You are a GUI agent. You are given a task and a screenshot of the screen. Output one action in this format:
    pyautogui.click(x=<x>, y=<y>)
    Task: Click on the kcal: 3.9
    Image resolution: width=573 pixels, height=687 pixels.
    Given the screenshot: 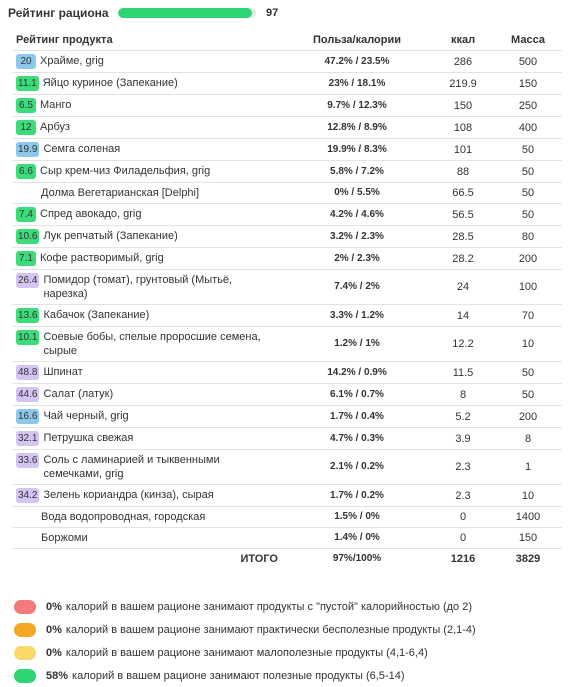 What is the action you would take?
    pyautogui.click(x=463, y=438)
    